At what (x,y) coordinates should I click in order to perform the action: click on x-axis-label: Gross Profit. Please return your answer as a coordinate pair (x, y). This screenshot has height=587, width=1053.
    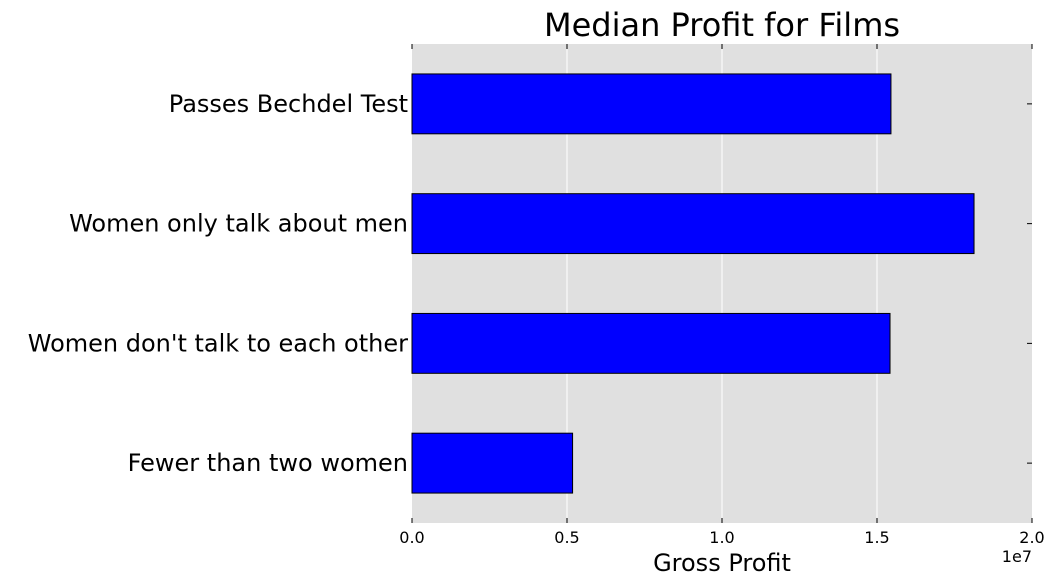
    Looking at the image, I should click on (722, 563).